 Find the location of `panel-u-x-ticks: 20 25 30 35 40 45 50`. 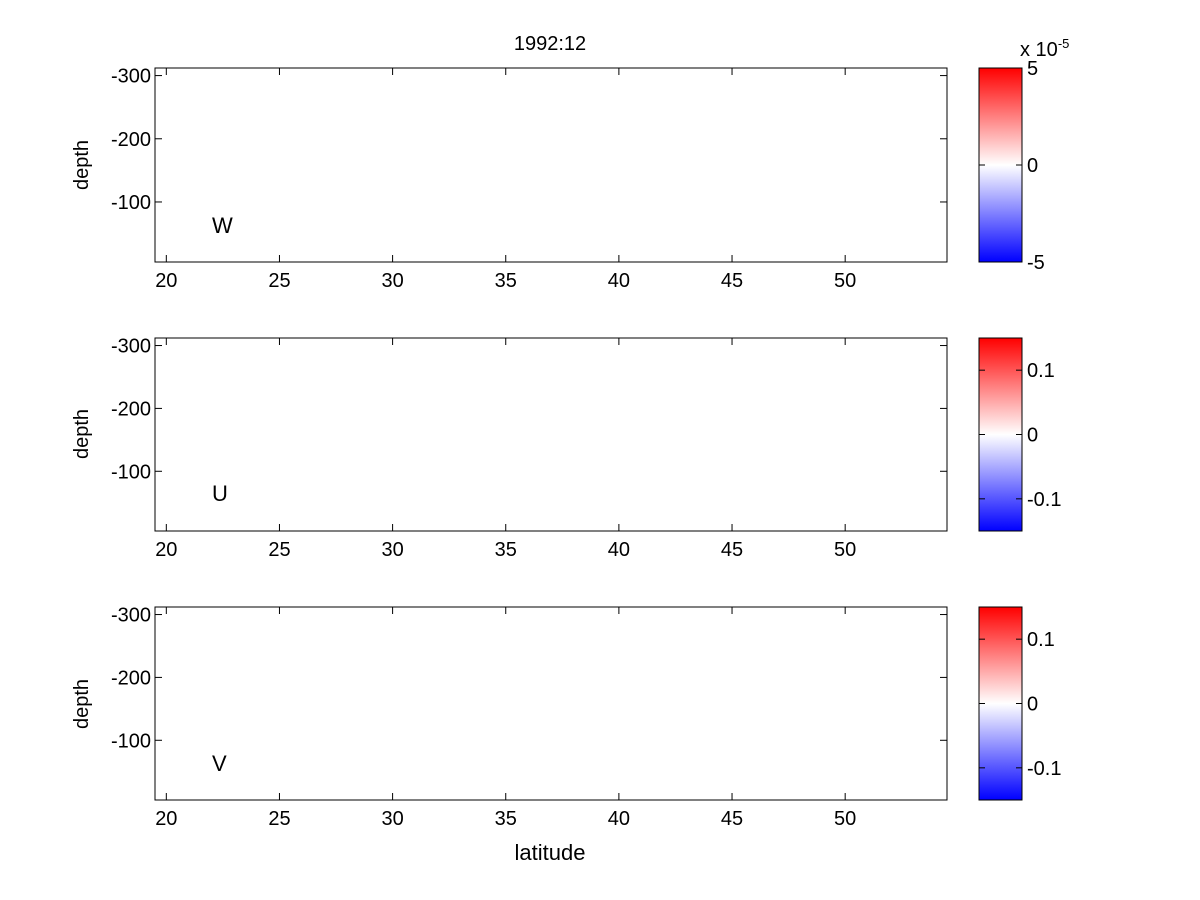

panel-u-x-ticks: 20 25 30 35 40 45 50 is located at coordinates (505, 449).